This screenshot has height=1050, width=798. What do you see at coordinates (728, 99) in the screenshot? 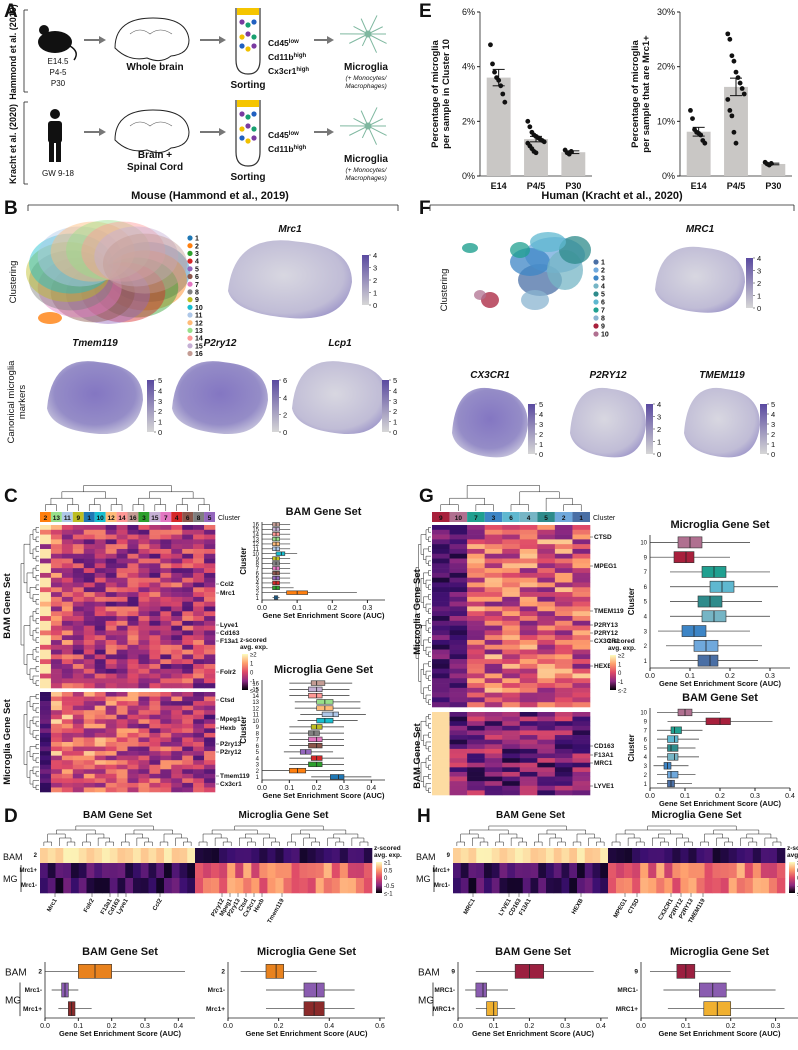
I see `data-point` at bounding box center [728, 99].